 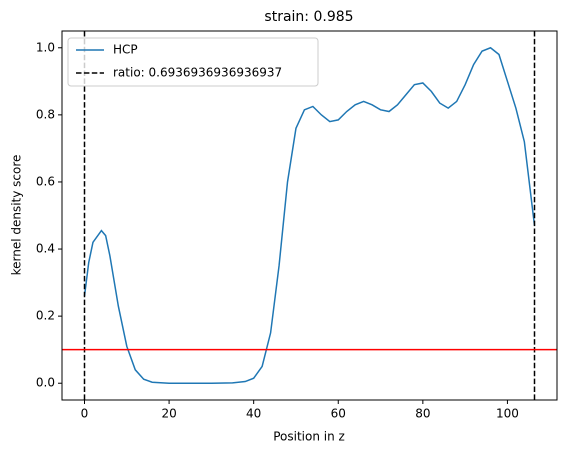 I want to click on legend: HCP ratio: 0.6936936936936937, so click(x=193, y=62).